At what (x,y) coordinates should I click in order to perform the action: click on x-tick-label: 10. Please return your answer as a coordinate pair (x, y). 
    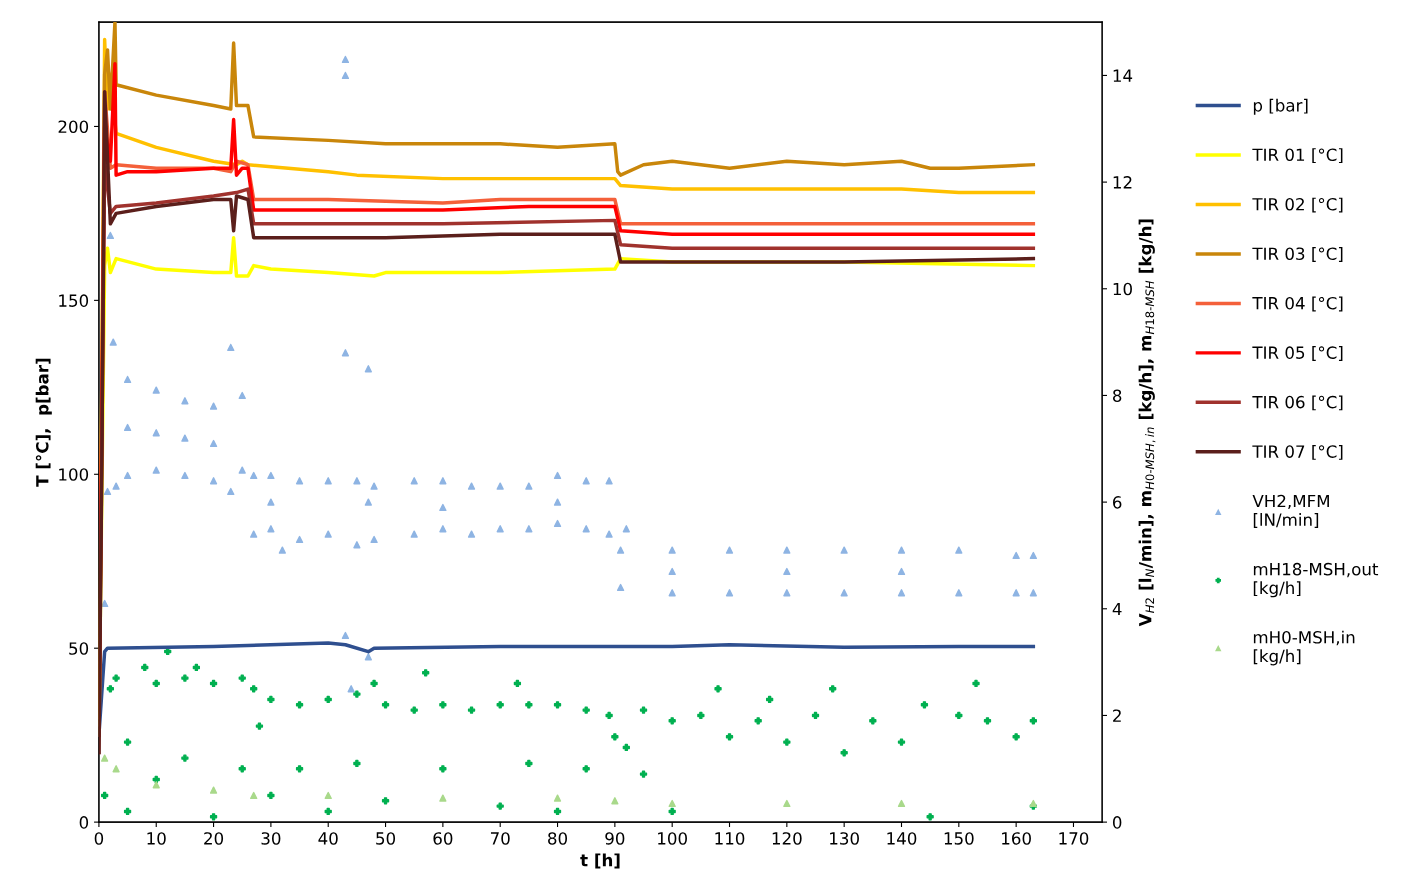
    Looking at the image, I should click on (156, 838).